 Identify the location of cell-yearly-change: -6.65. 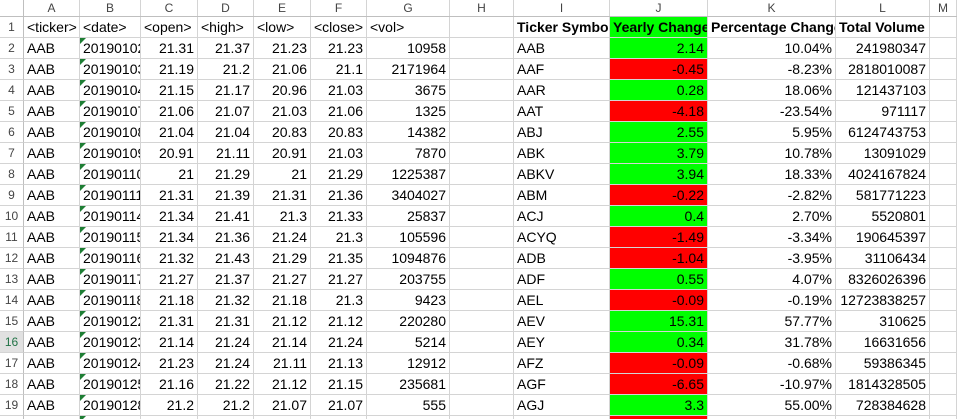
(659, 384).